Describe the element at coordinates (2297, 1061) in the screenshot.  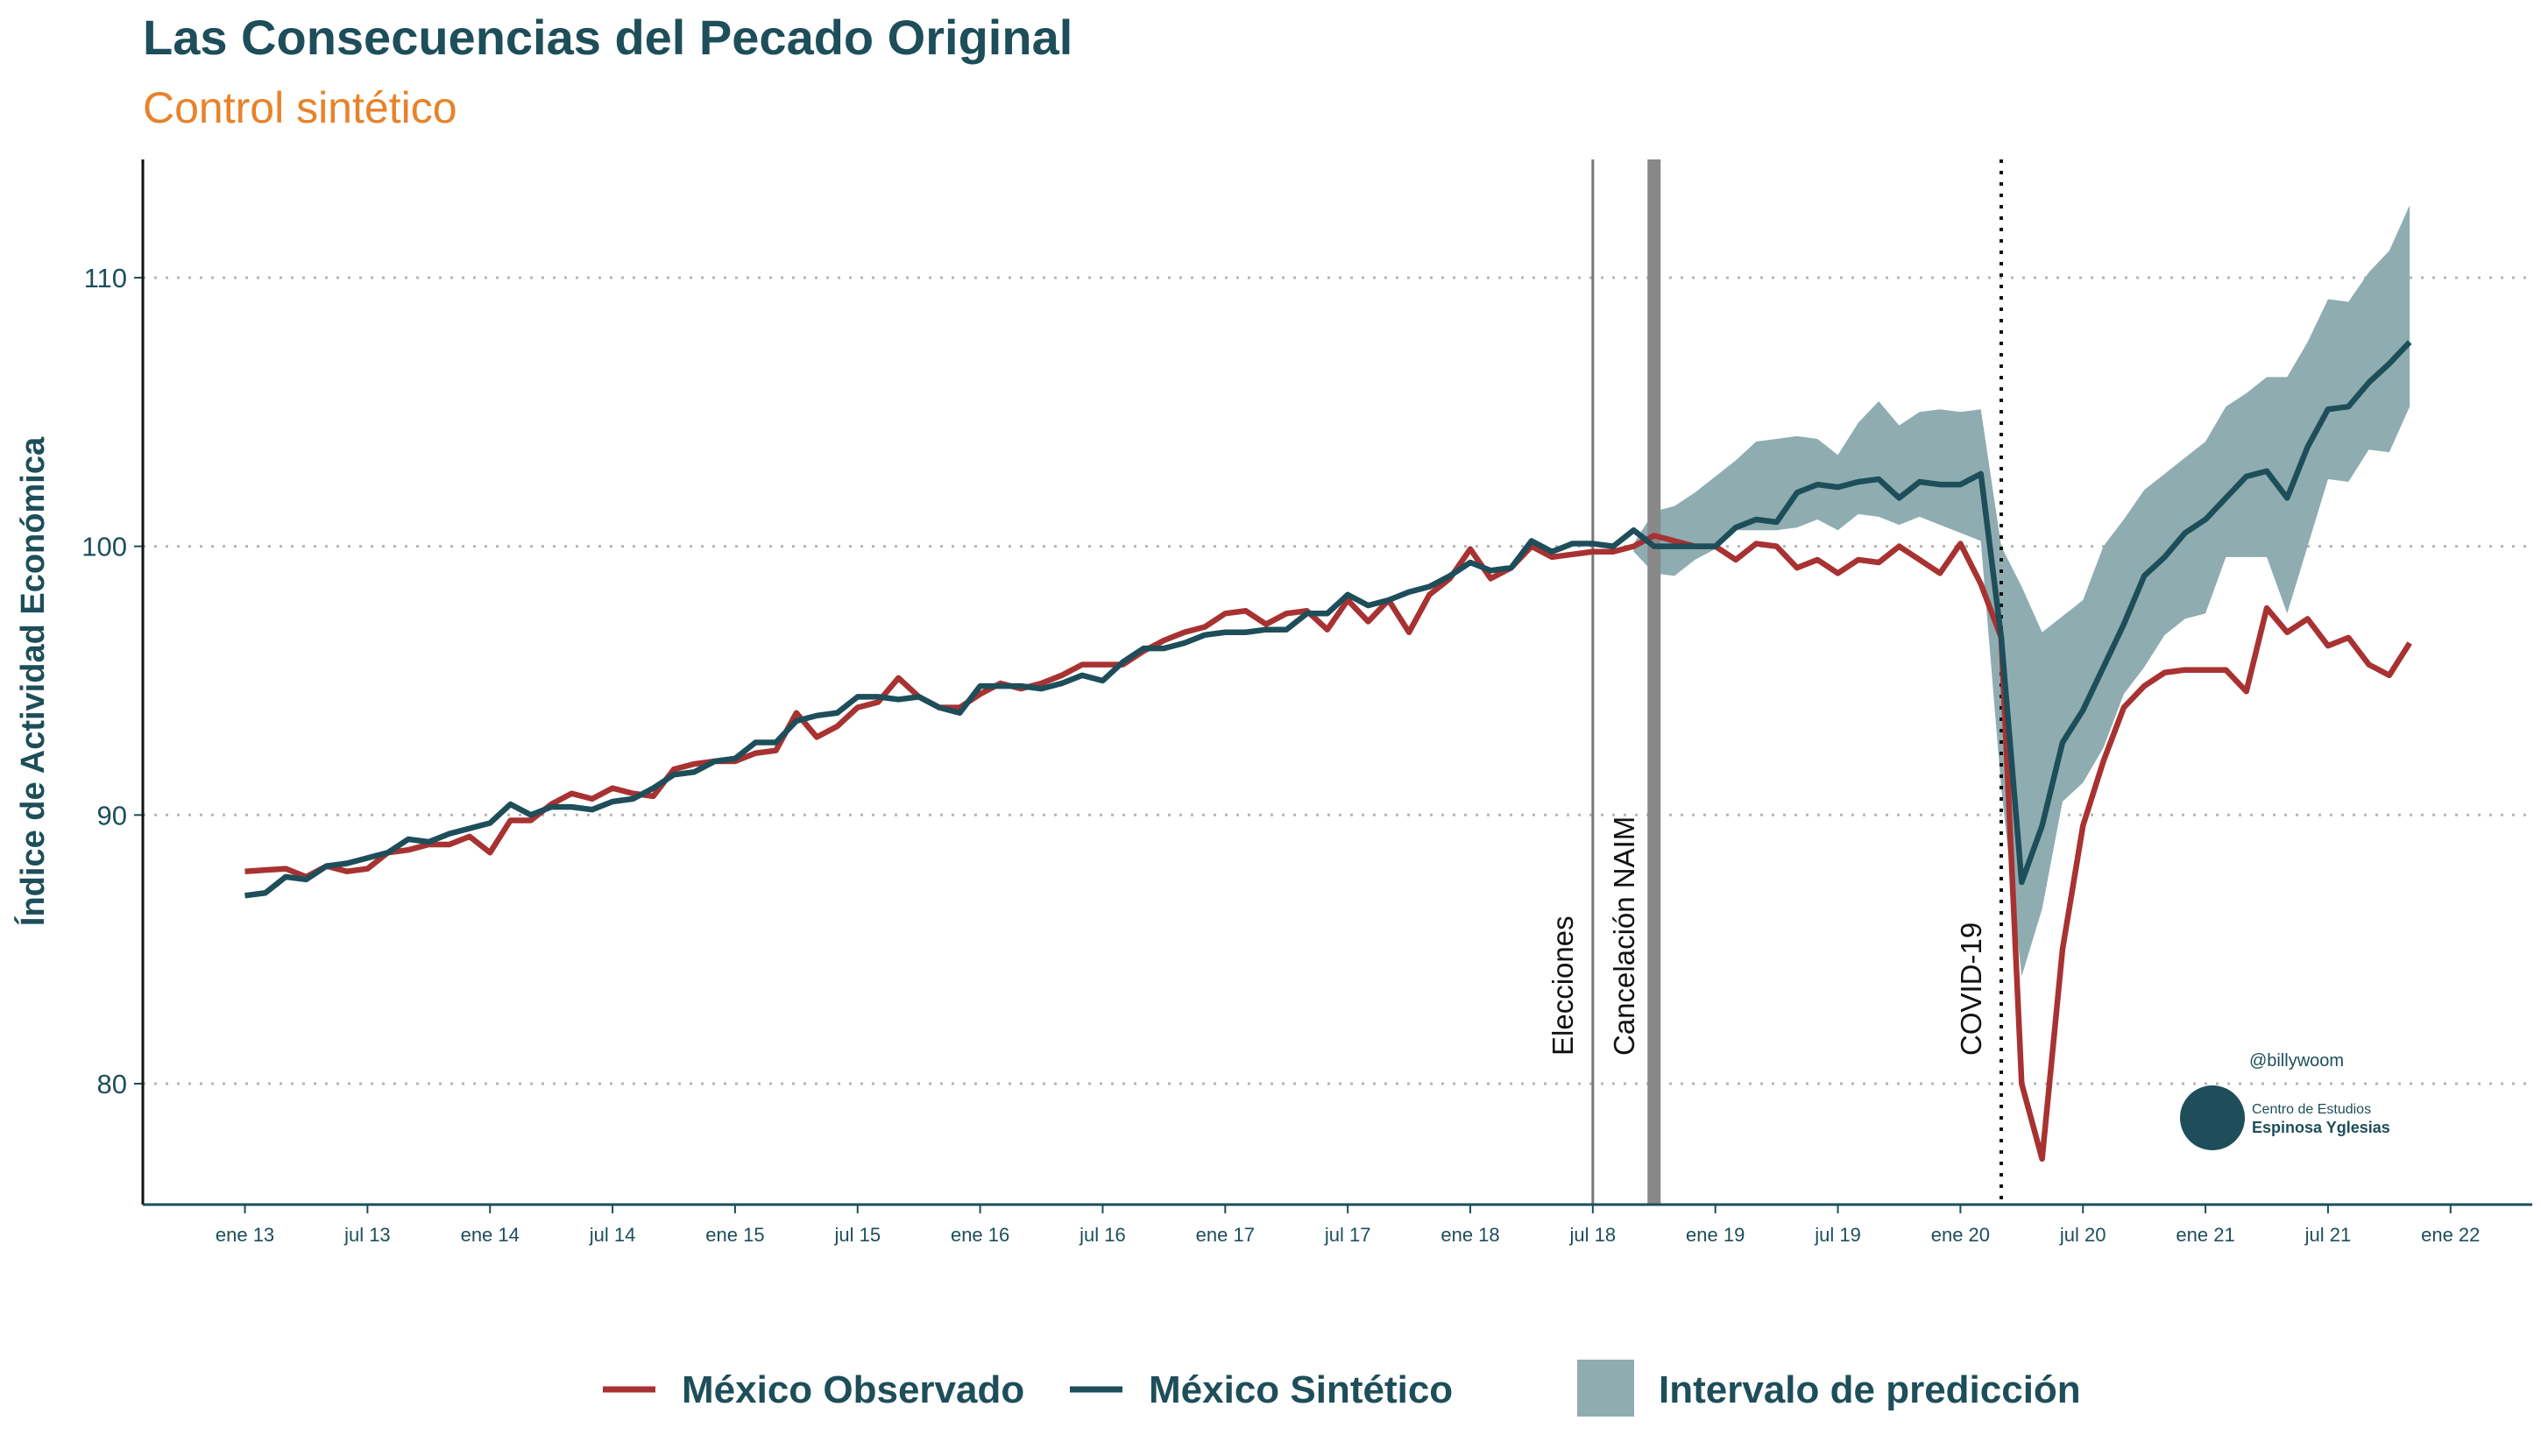
I see `watermark-handle: @billywoom` at that location.